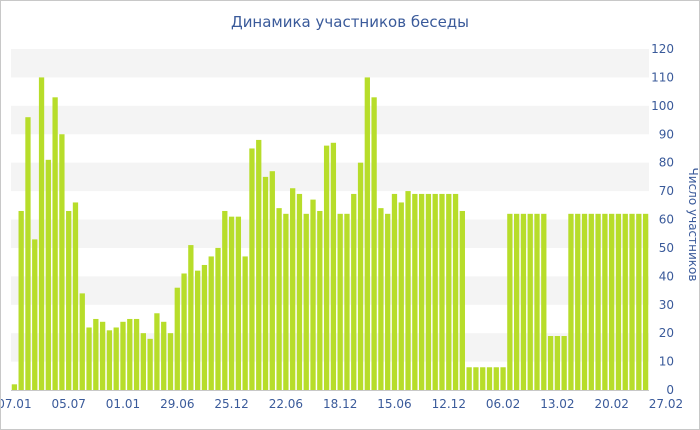  I want to click on y-tick-label: 10, so click(666, 362).